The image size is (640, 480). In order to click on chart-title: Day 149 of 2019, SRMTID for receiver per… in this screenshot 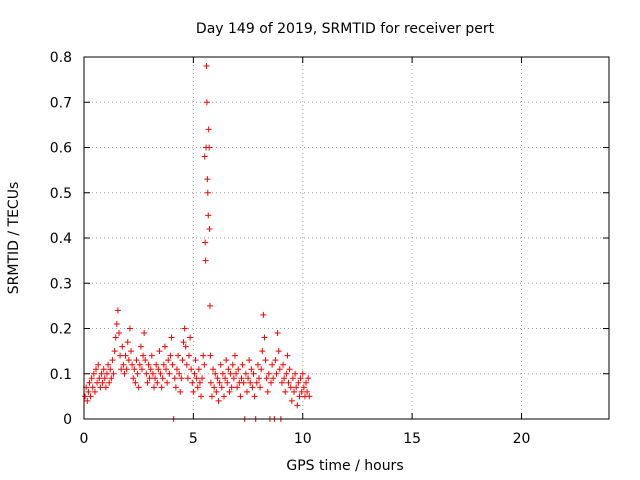, I will do `click(345, 29)`.